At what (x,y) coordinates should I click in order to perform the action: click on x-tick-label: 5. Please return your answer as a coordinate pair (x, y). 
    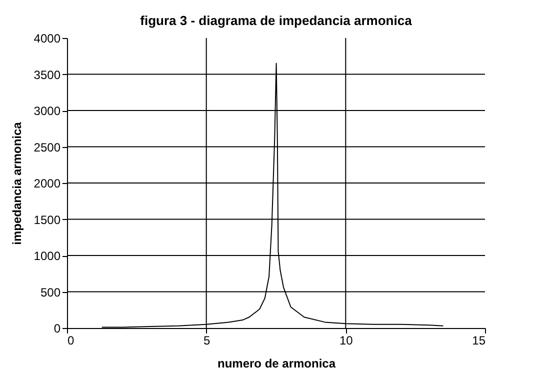
    Looking at the image, I should click on (206, 341).